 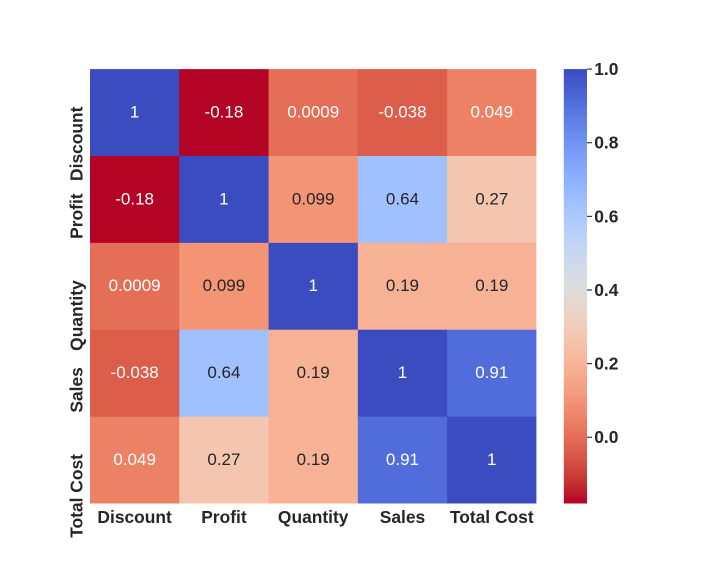 What do you see at coordinates (606, 143) in the screenshot?
I see `svg-text: 0.8` at bounding box center [606, 143].